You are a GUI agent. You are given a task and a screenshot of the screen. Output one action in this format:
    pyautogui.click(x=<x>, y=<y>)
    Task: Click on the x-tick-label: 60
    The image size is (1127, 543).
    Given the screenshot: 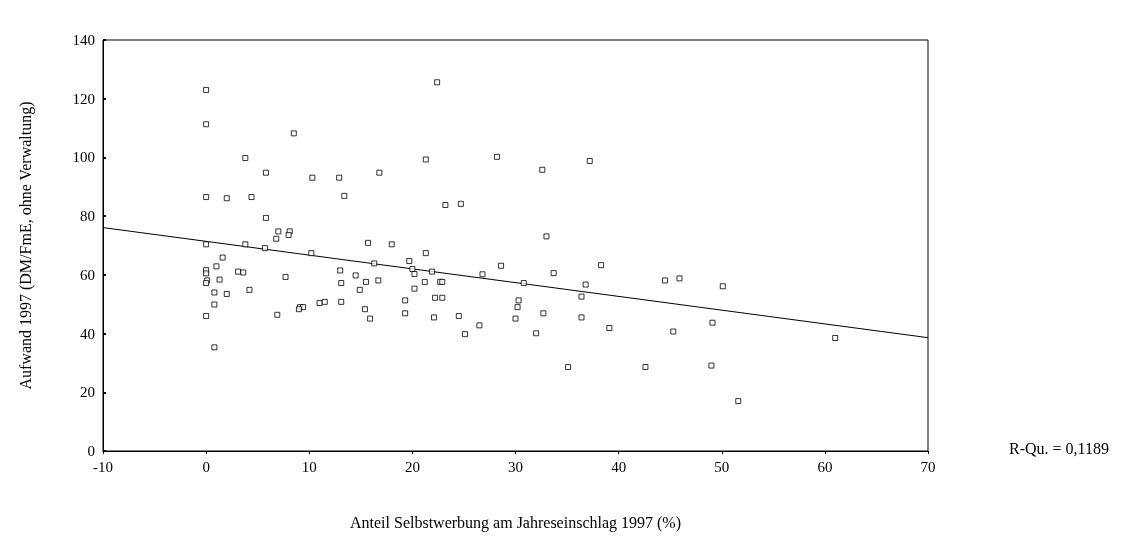 What is the action you would take?
    pyautogui.click(x=825, y=466)
    